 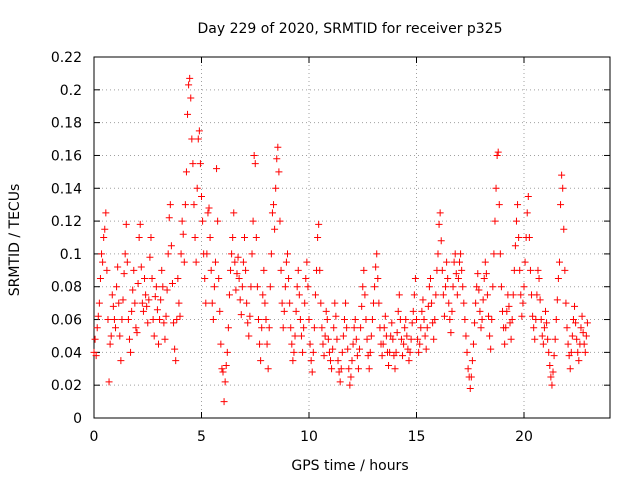 I want to click on y-tick-label: 0, so click(x=77, y=419).